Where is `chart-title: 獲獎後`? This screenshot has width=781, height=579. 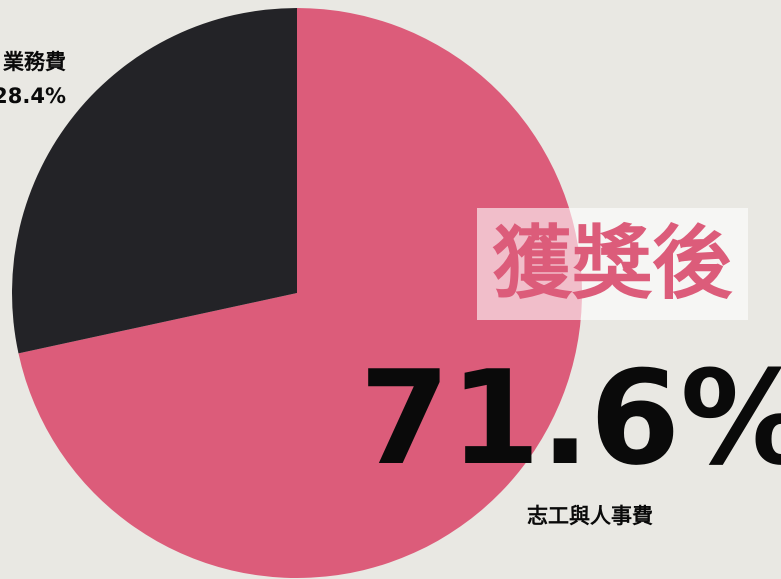 chart-title: 獲獎後 is located at coordinates (612, 263).